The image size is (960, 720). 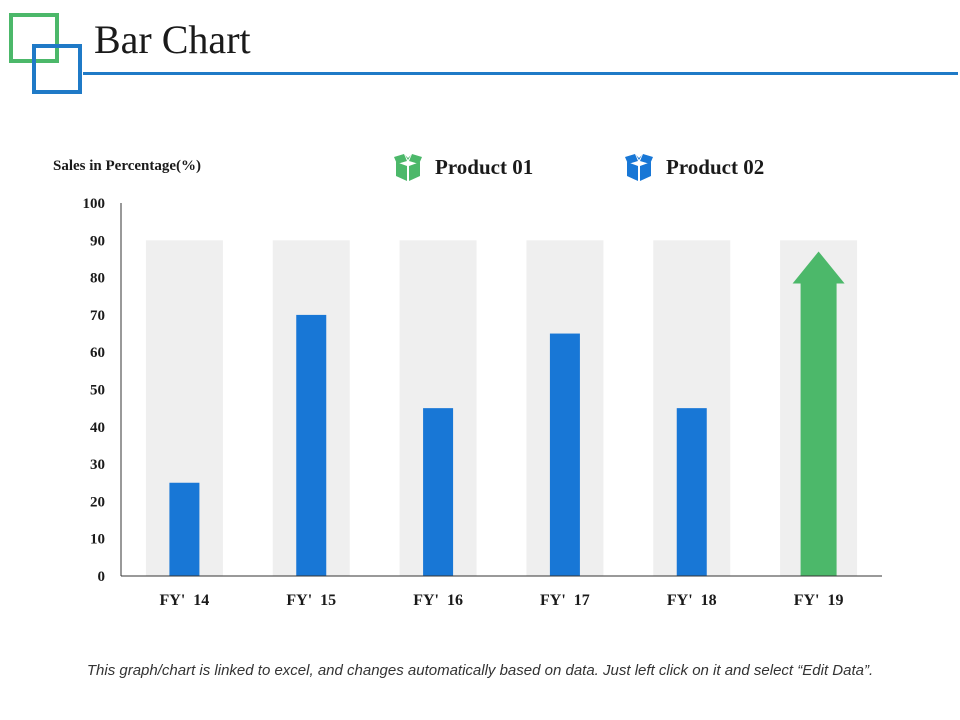 I want to click on x-tick-label: FY' 19, so click(x=819, y=600).